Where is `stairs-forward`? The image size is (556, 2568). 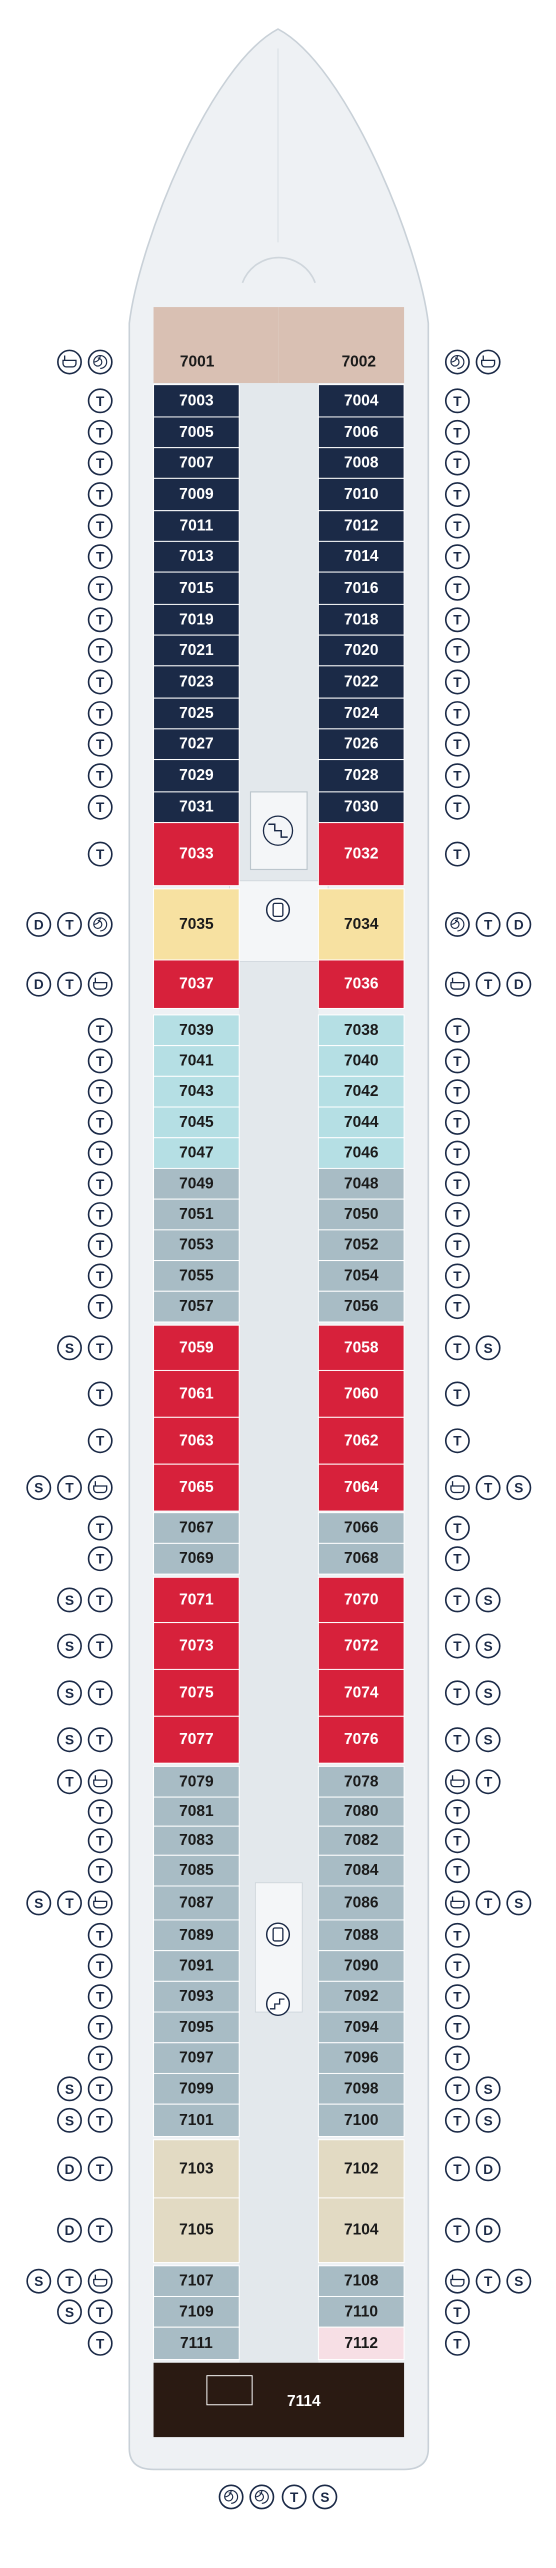 stairs-forward is located at coordinates (279, 876).